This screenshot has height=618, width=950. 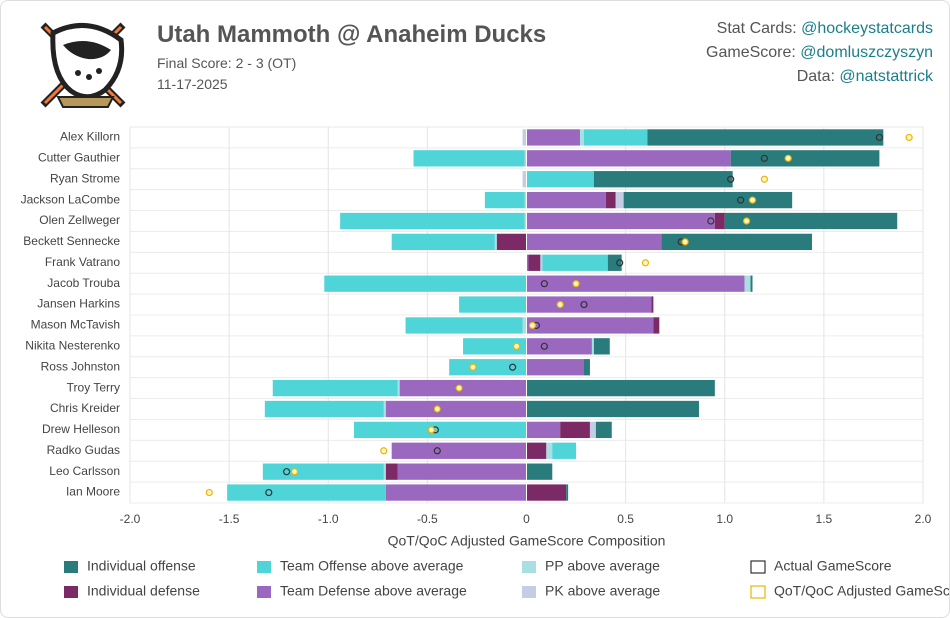 What do you see at coordinates (751, 52) in the screenshot?
I see `credit-label: GameScore:` at bounding box center [751, 52].